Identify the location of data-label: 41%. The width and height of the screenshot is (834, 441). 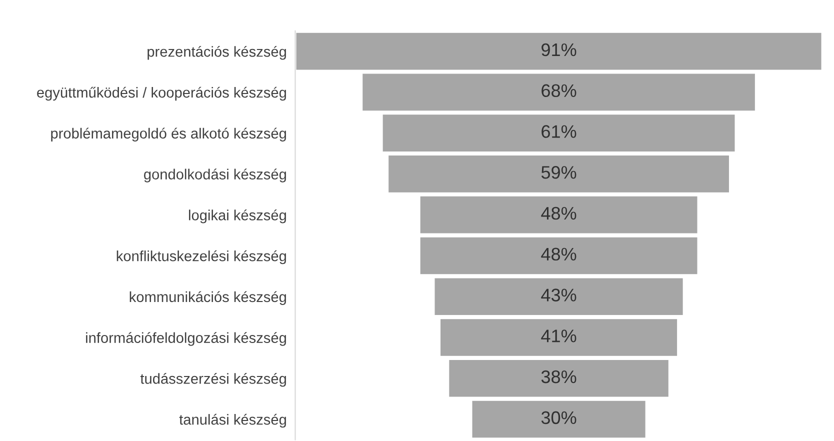
(558, 336).